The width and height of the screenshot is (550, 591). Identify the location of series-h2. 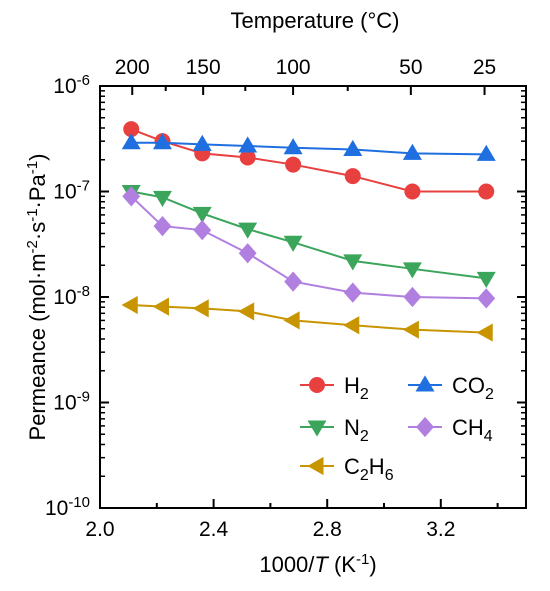
(309, 160).